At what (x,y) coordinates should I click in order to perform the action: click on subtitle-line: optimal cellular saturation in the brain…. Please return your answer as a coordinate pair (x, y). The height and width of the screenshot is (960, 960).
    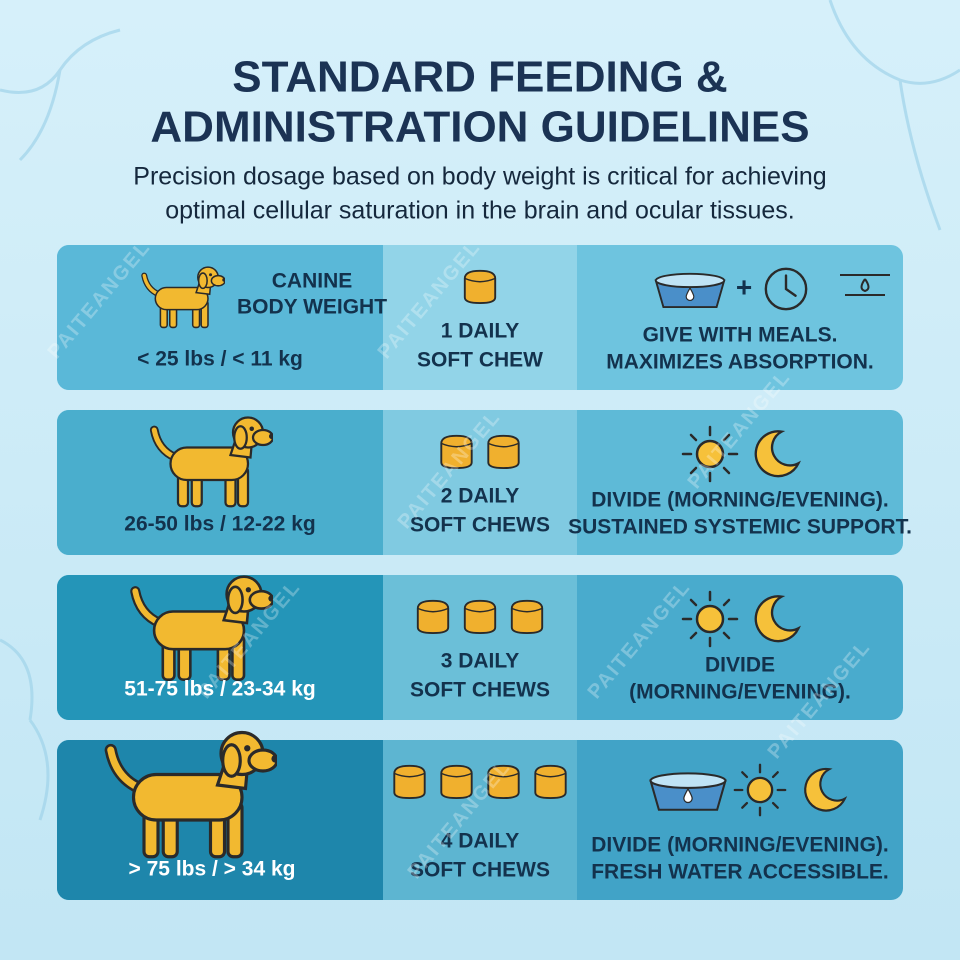
    Looking at the image, I should click on (480, 211).